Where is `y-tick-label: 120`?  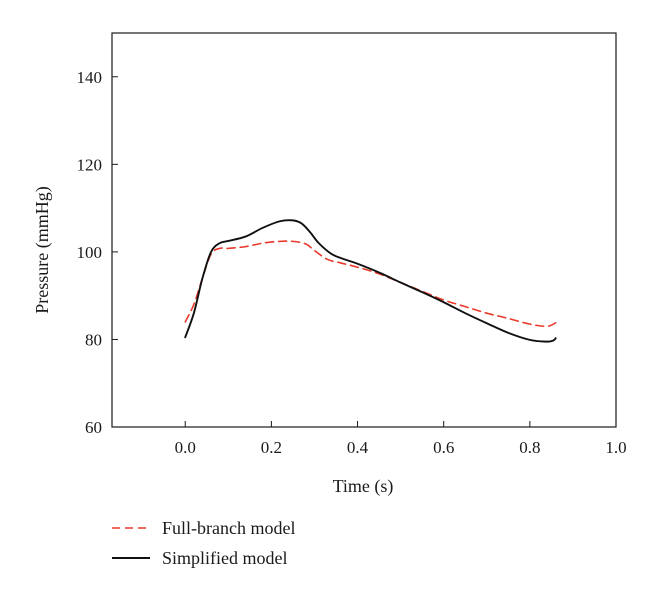 y-tick-label: 120 is located at coordinates (90, 164).